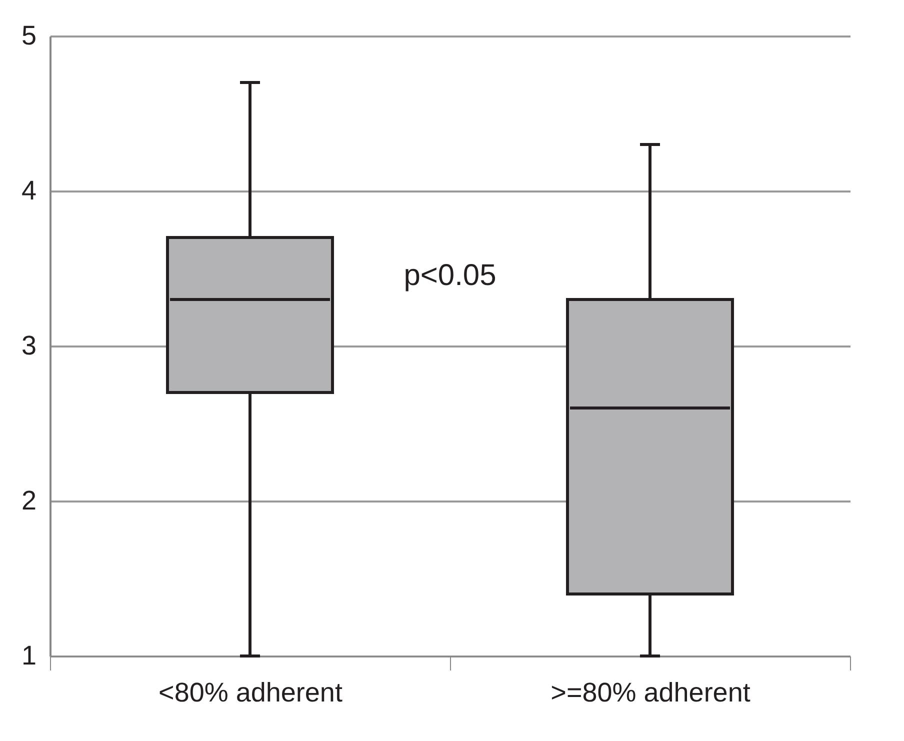 Image resolution: width=904 pixels, height=741 pixels. Describe the element at coordinates (28, 35) in the screenshot. I see `y-tick-label: 5` at that location.